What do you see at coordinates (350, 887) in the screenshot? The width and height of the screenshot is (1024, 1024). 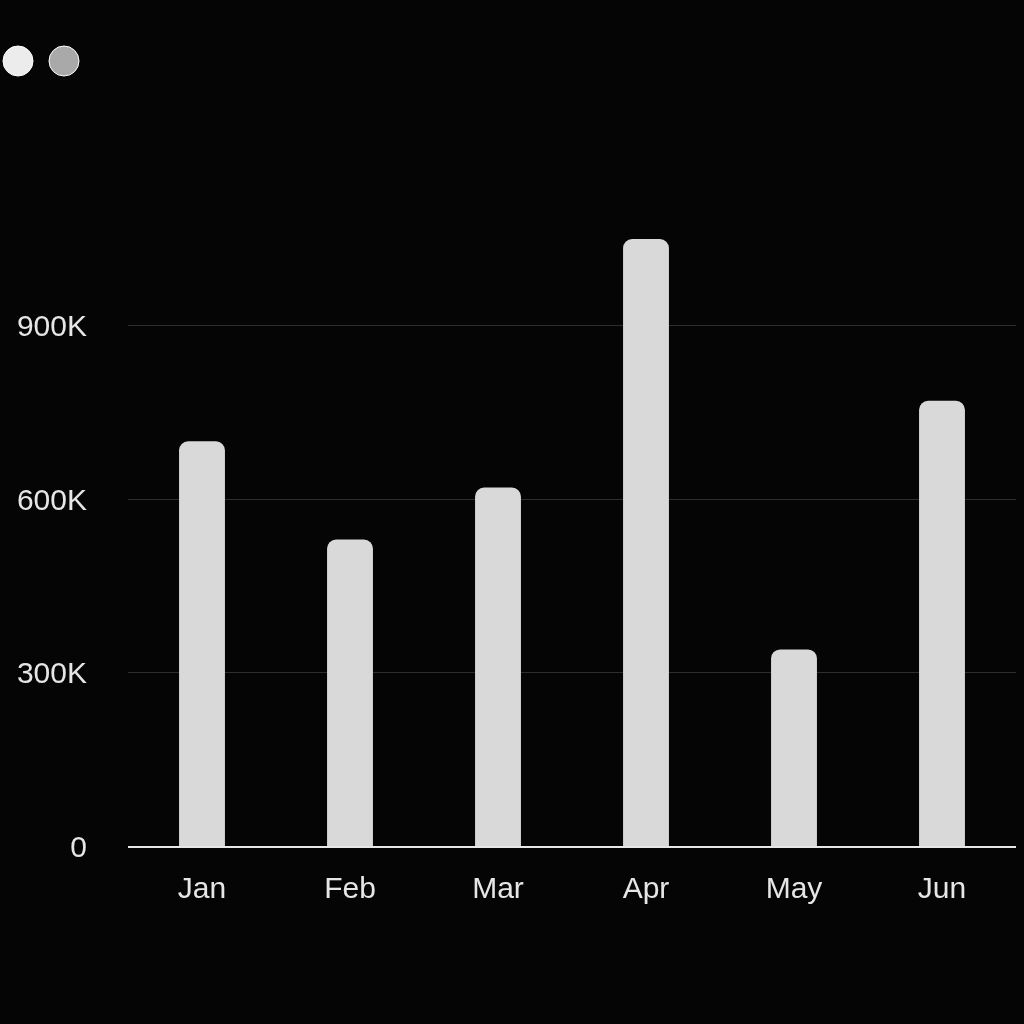 I see `x-tick-label: Feb` at bounding box center [350, 887].